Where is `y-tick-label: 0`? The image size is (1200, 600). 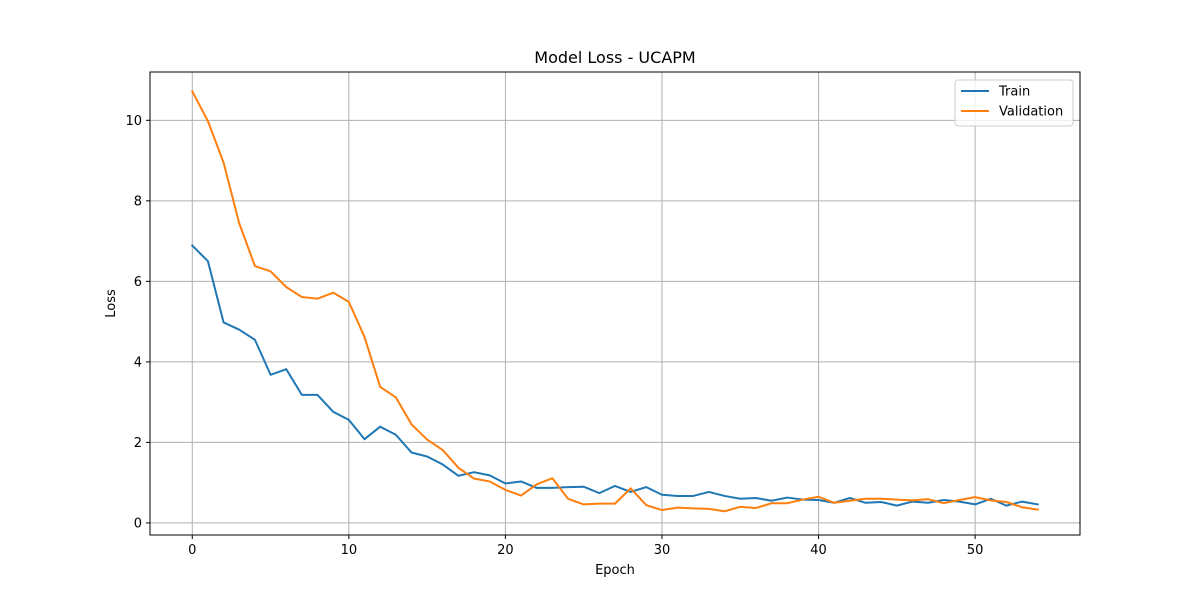
y-tick-label: 0 is located at coordinates (138, 523).